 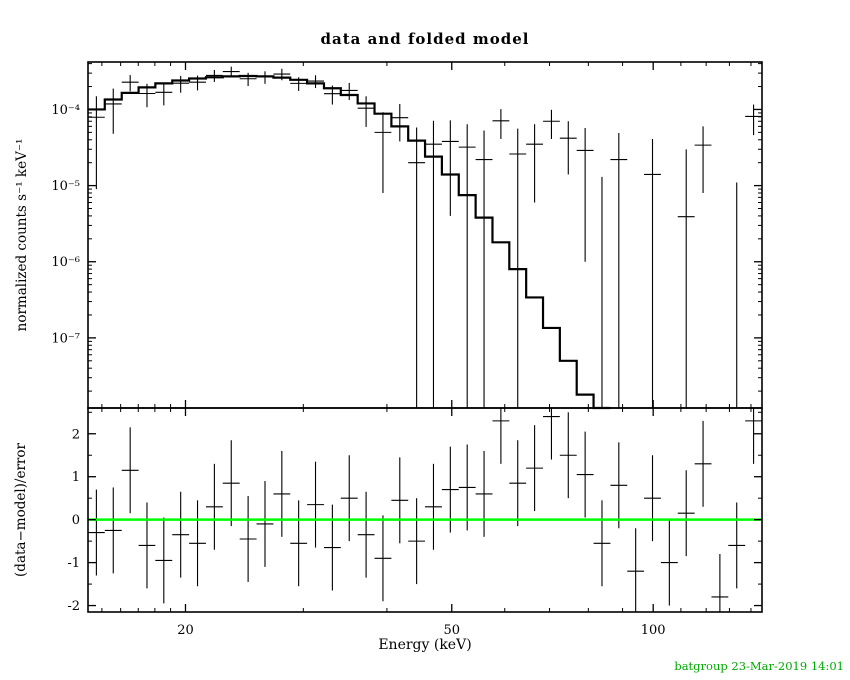 What do you see at coordinates (76, 434) in the screenshot?
I see `svg-text: 2` at bounding box center [76, 434].